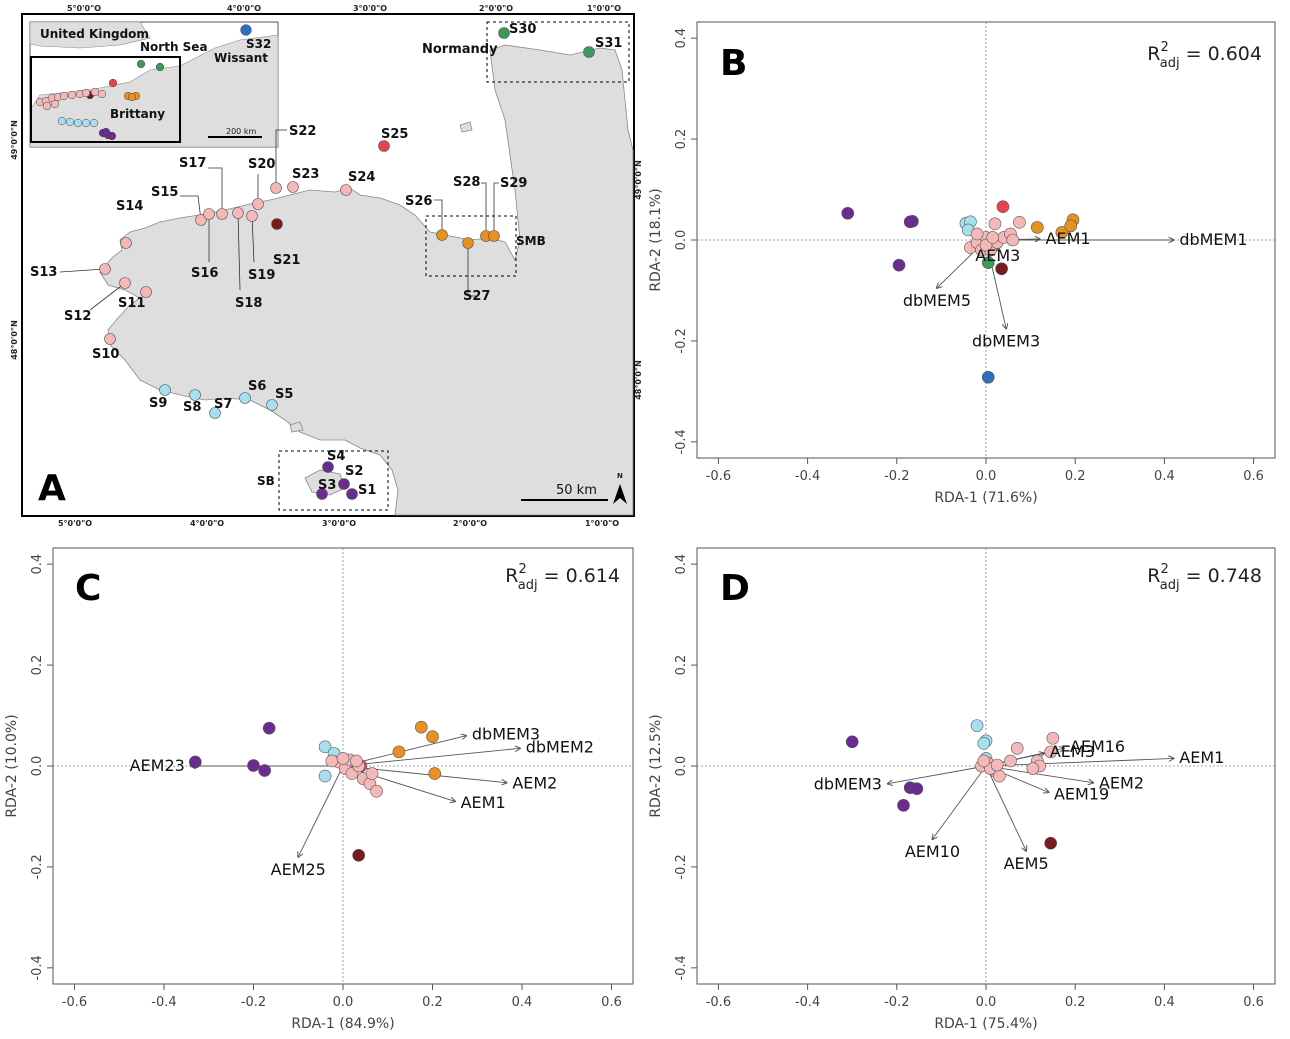 The image size is (1290, 1039). I want to click on y-axis-label: RDA-2 (18.1%), so click(656, 239).